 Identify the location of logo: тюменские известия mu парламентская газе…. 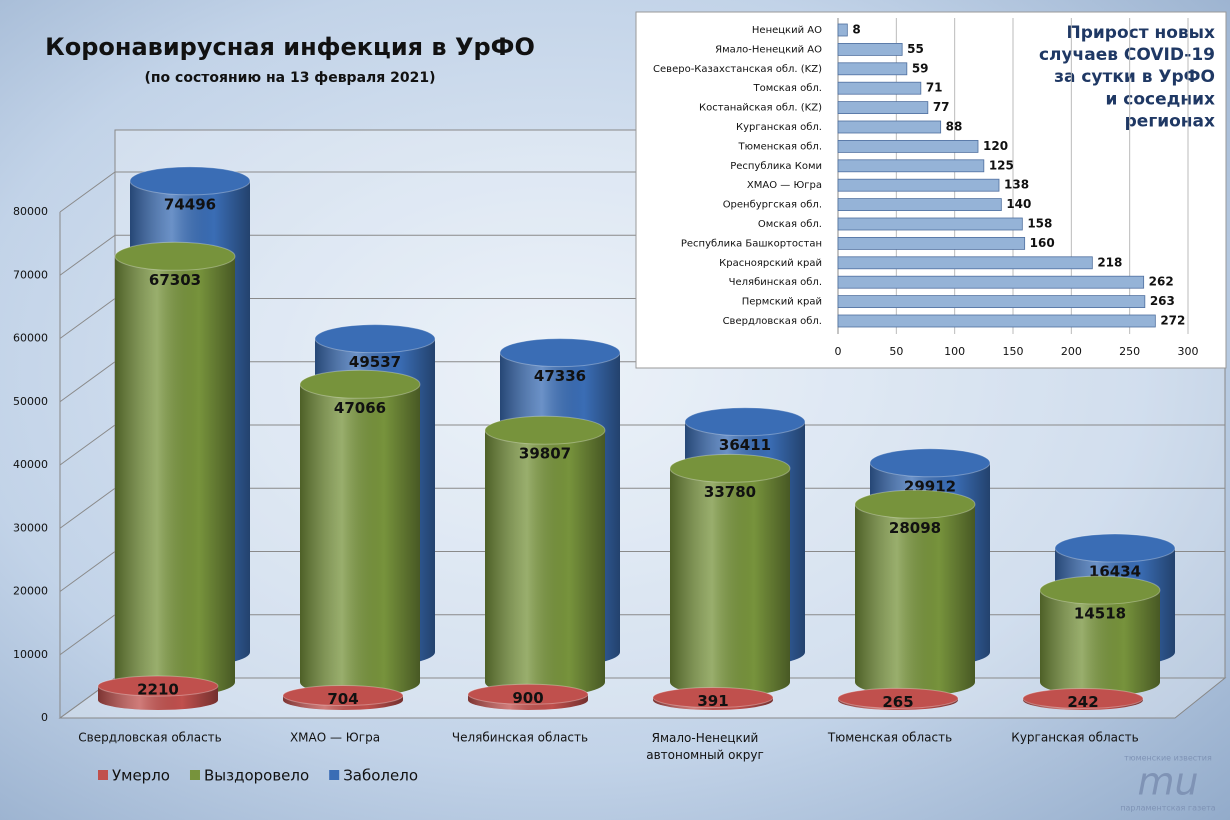
(1168, 783).